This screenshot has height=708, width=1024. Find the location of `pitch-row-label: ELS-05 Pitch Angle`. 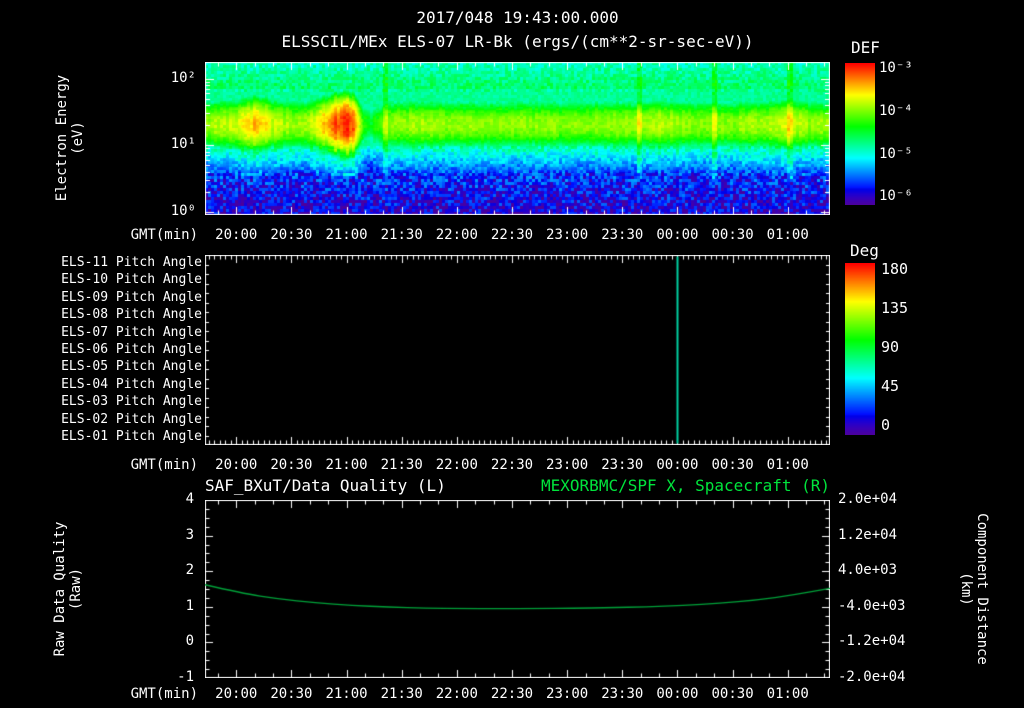

pitch-row-label: ELS-05 Pitch Angle is located at coordinates (131, 367).